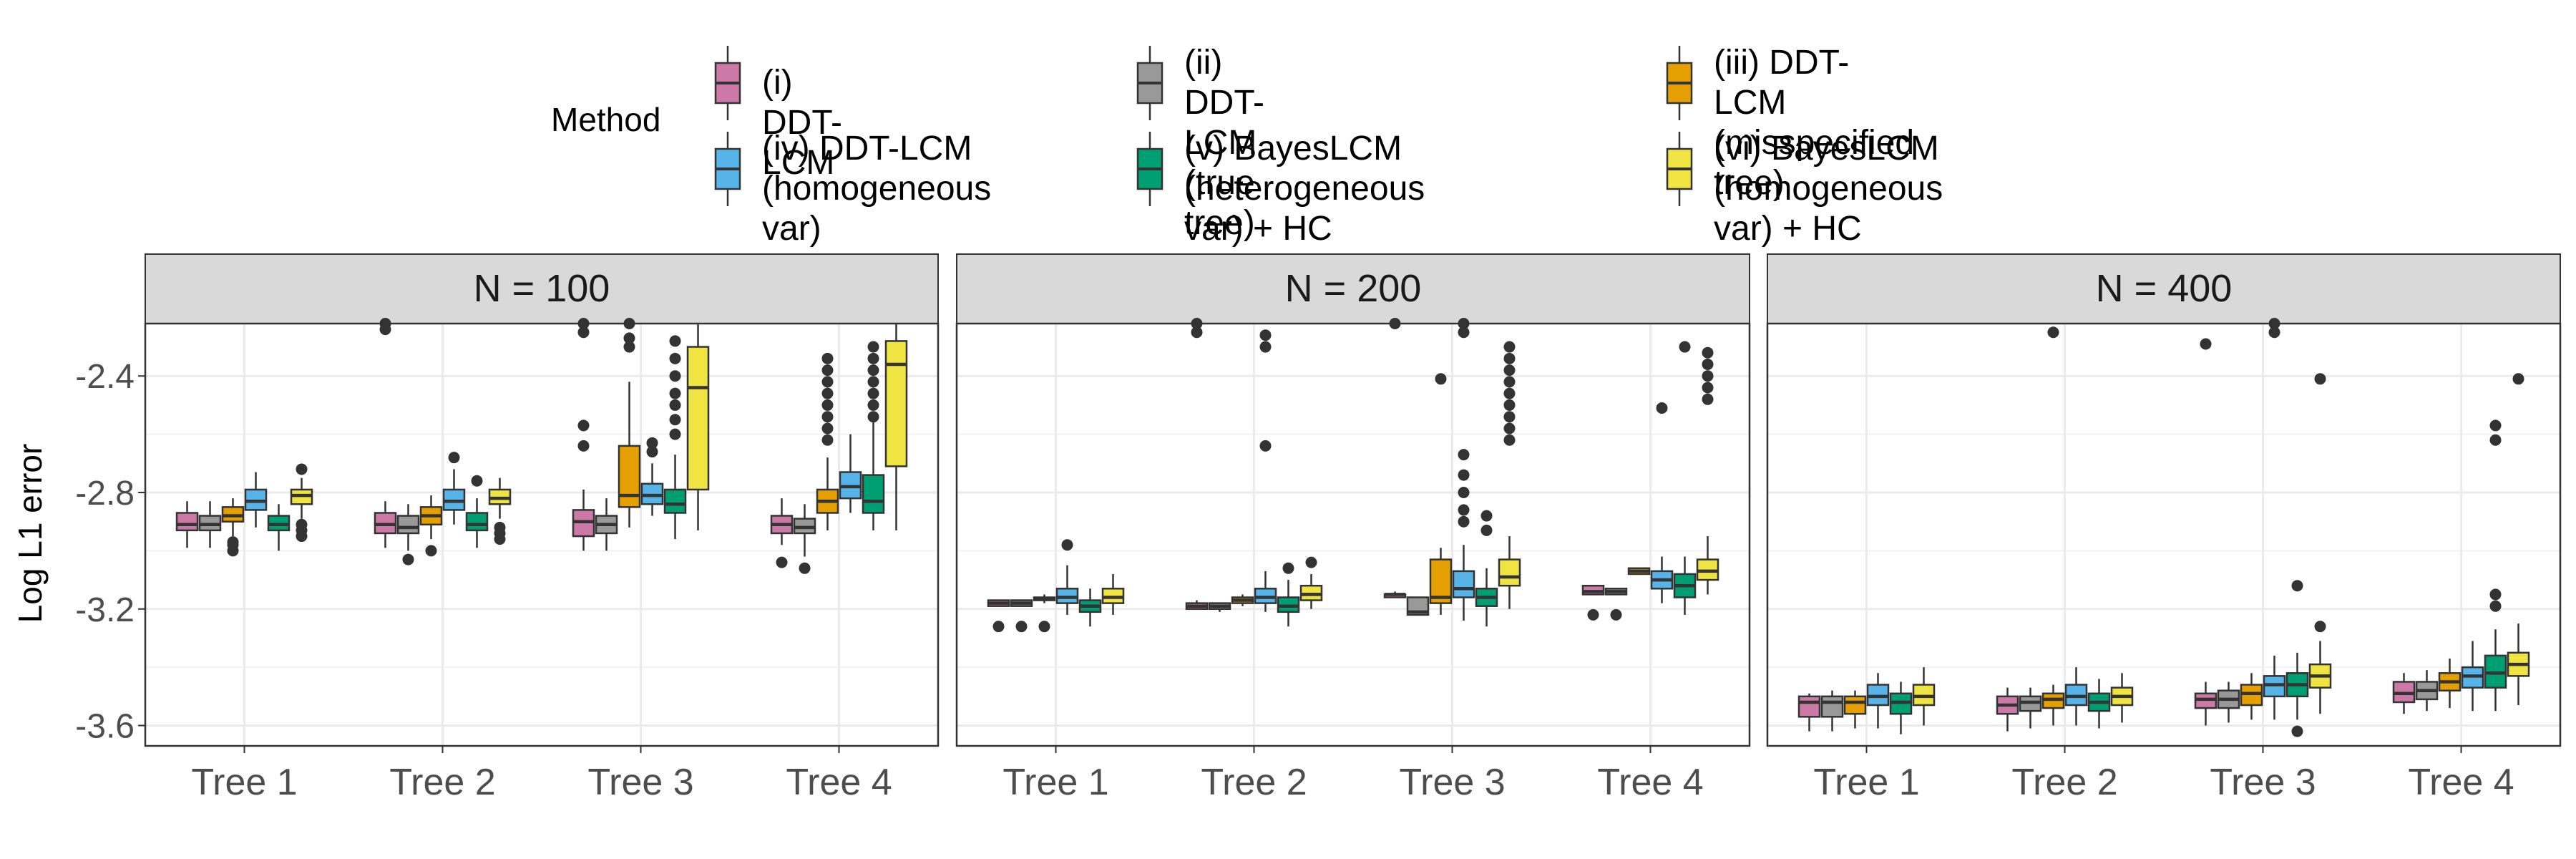  Describe the element at coordinates (1782, 83) in the screenshot. I see `legend-label-line: (iii) DDT-LCM` at that location.